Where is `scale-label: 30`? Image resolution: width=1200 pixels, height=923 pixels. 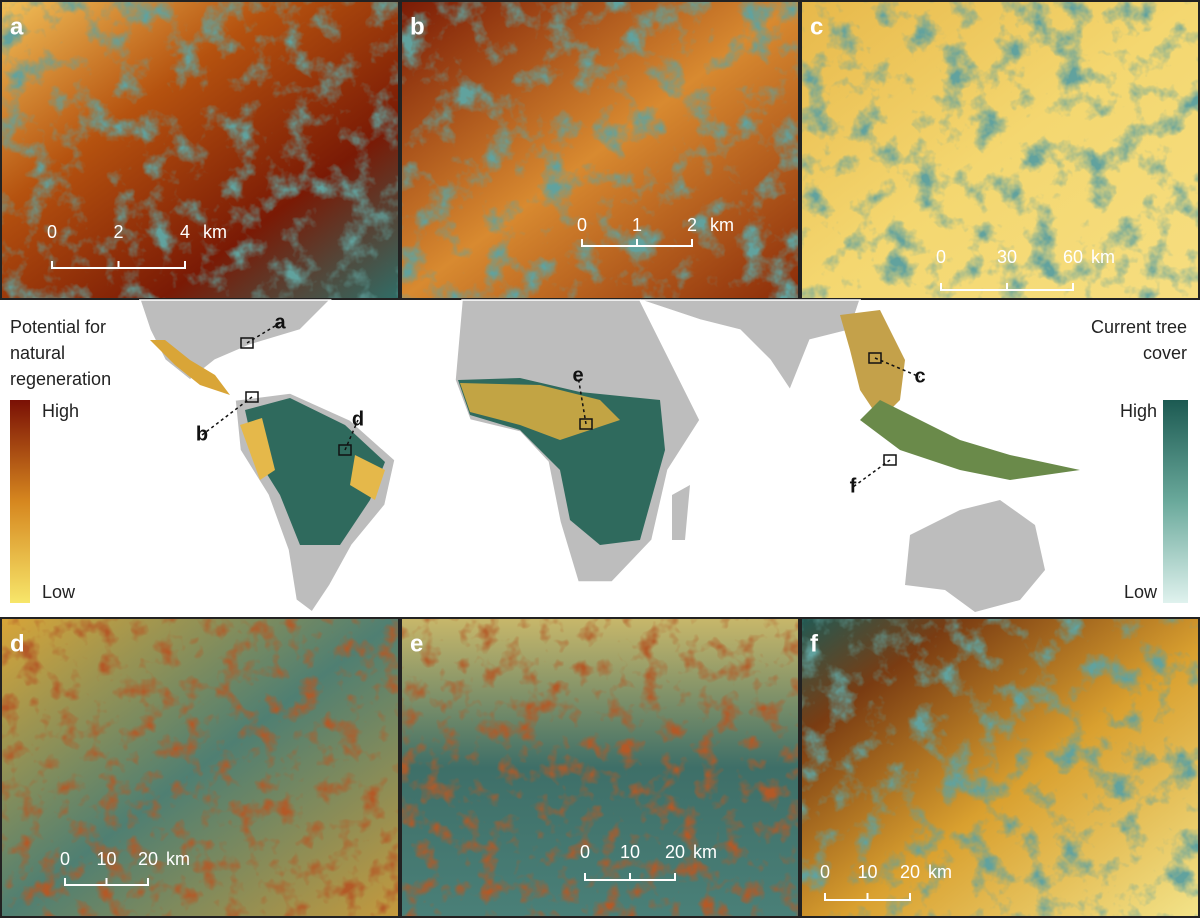
scale-label: 30 is located at coordinates (1007, 257).